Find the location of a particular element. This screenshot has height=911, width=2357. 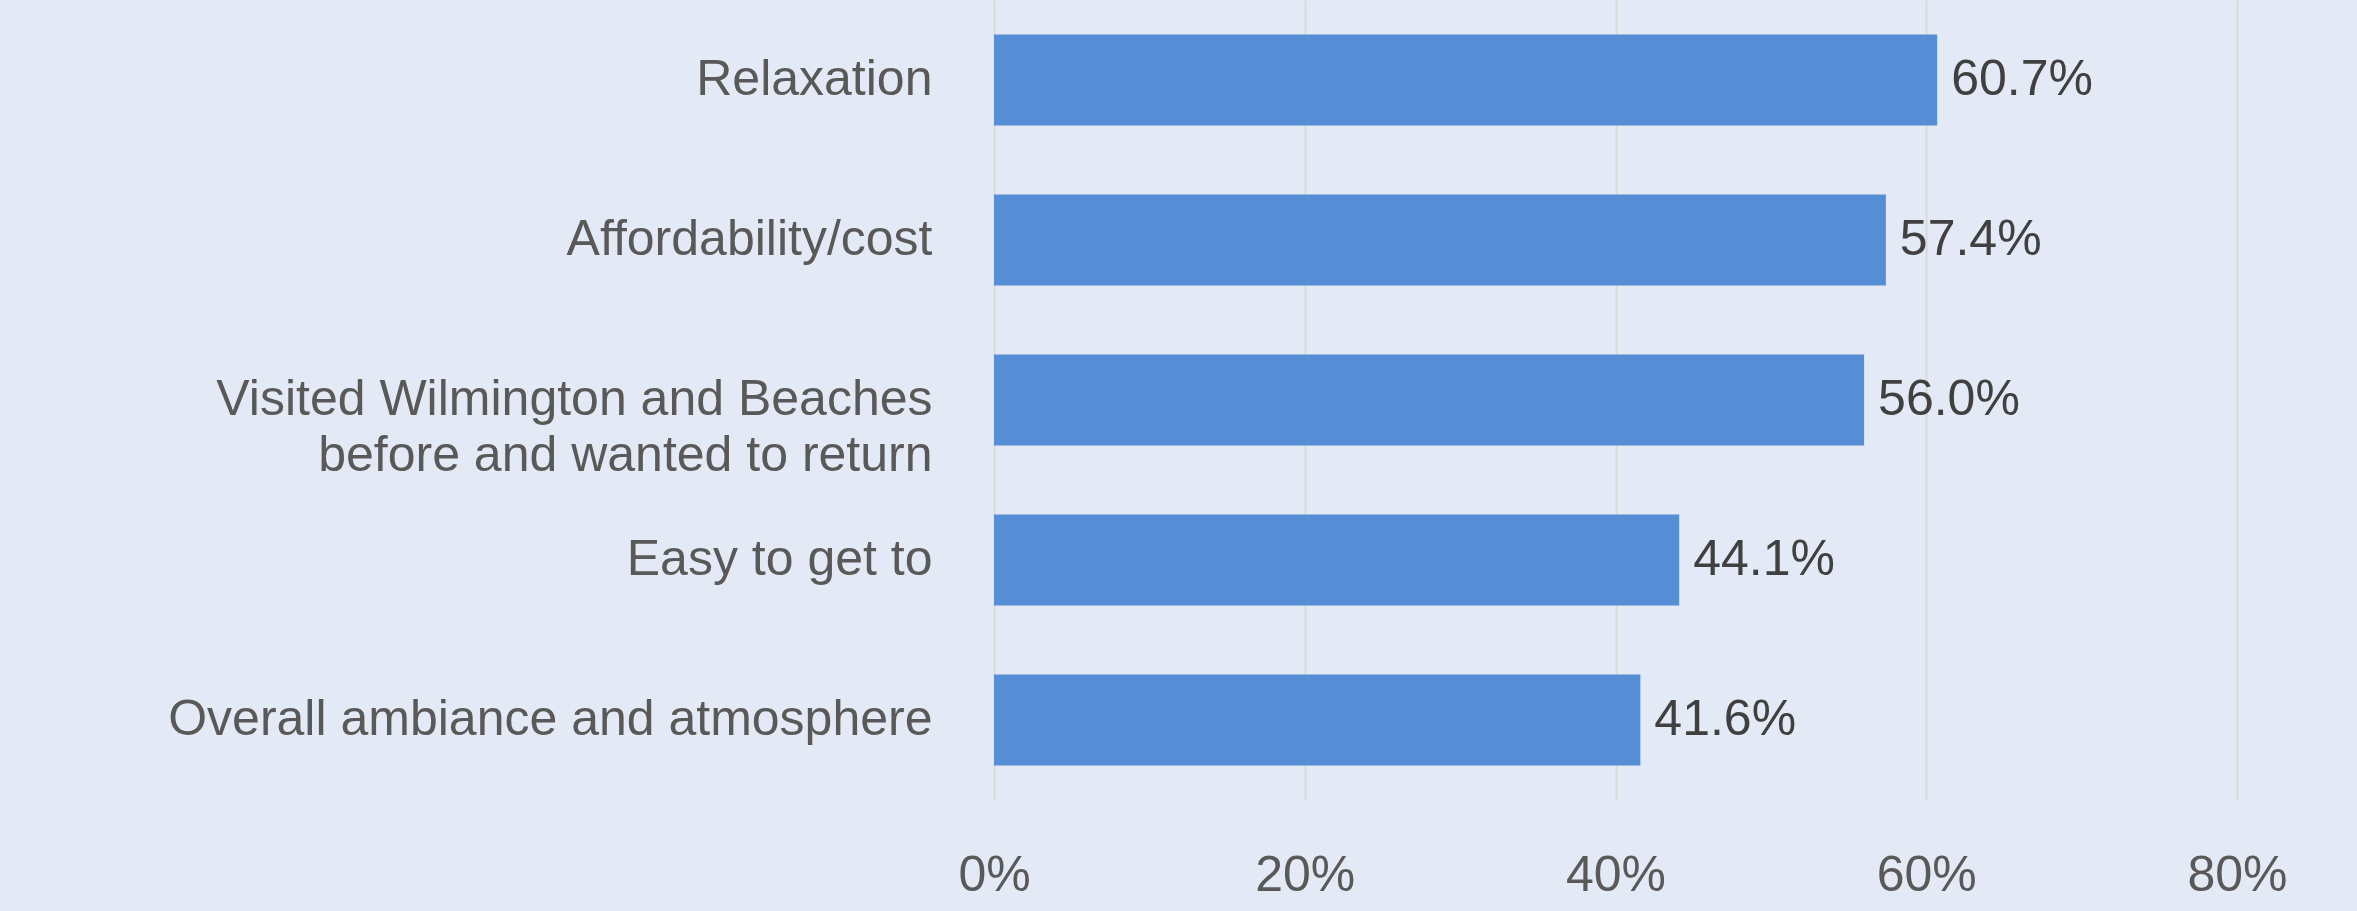

data-label: 60.7% is located at coordinates (2022, 78).